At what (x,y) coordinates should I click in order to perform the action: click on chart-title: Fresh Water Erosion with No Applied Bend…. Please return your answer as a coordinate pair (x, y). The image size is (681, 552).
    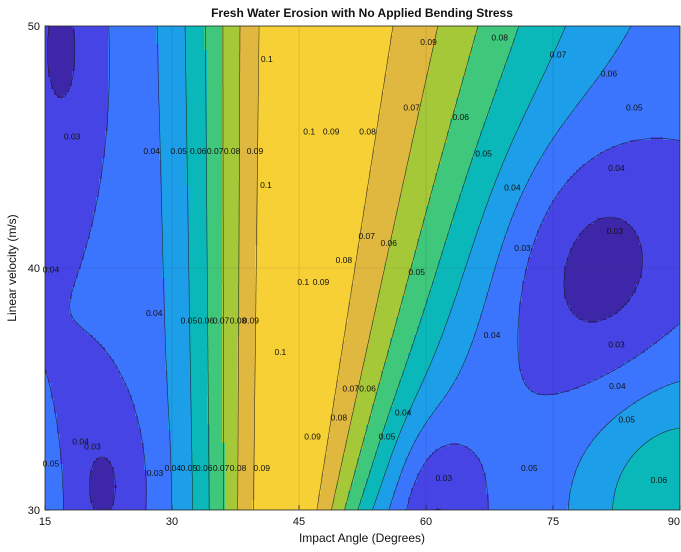
    Looking at the image, I should click on (362, 13).